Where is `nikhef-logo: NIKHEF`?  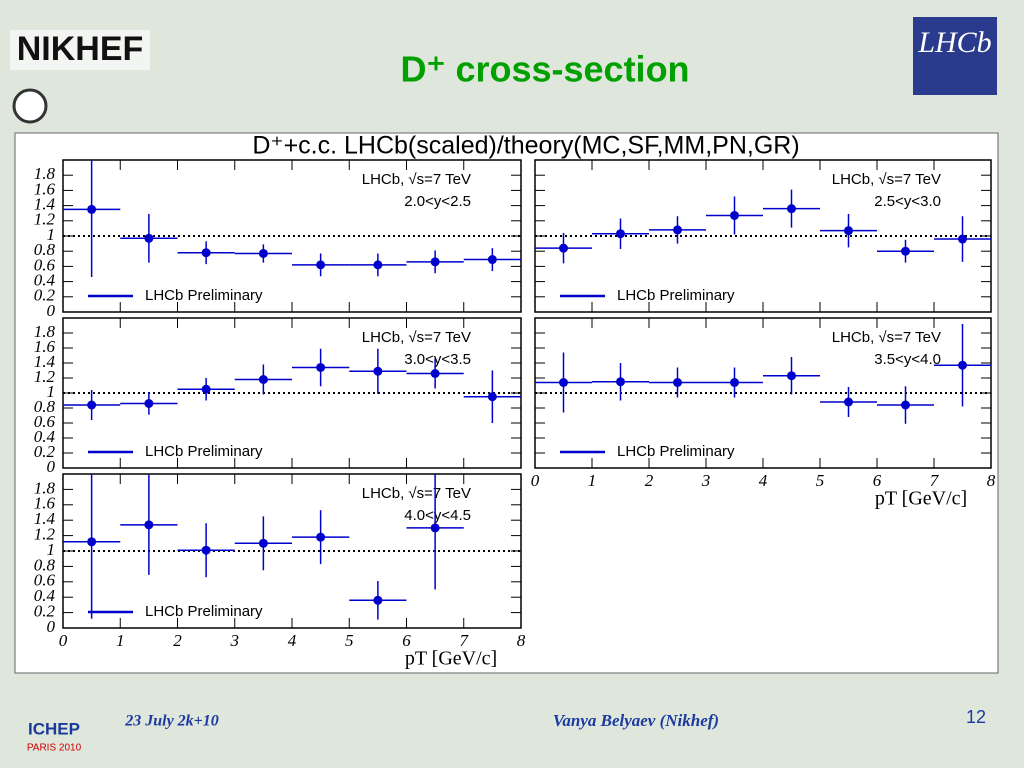 nikhef-logo: NIKHEF is located at coordinates (80, 49).